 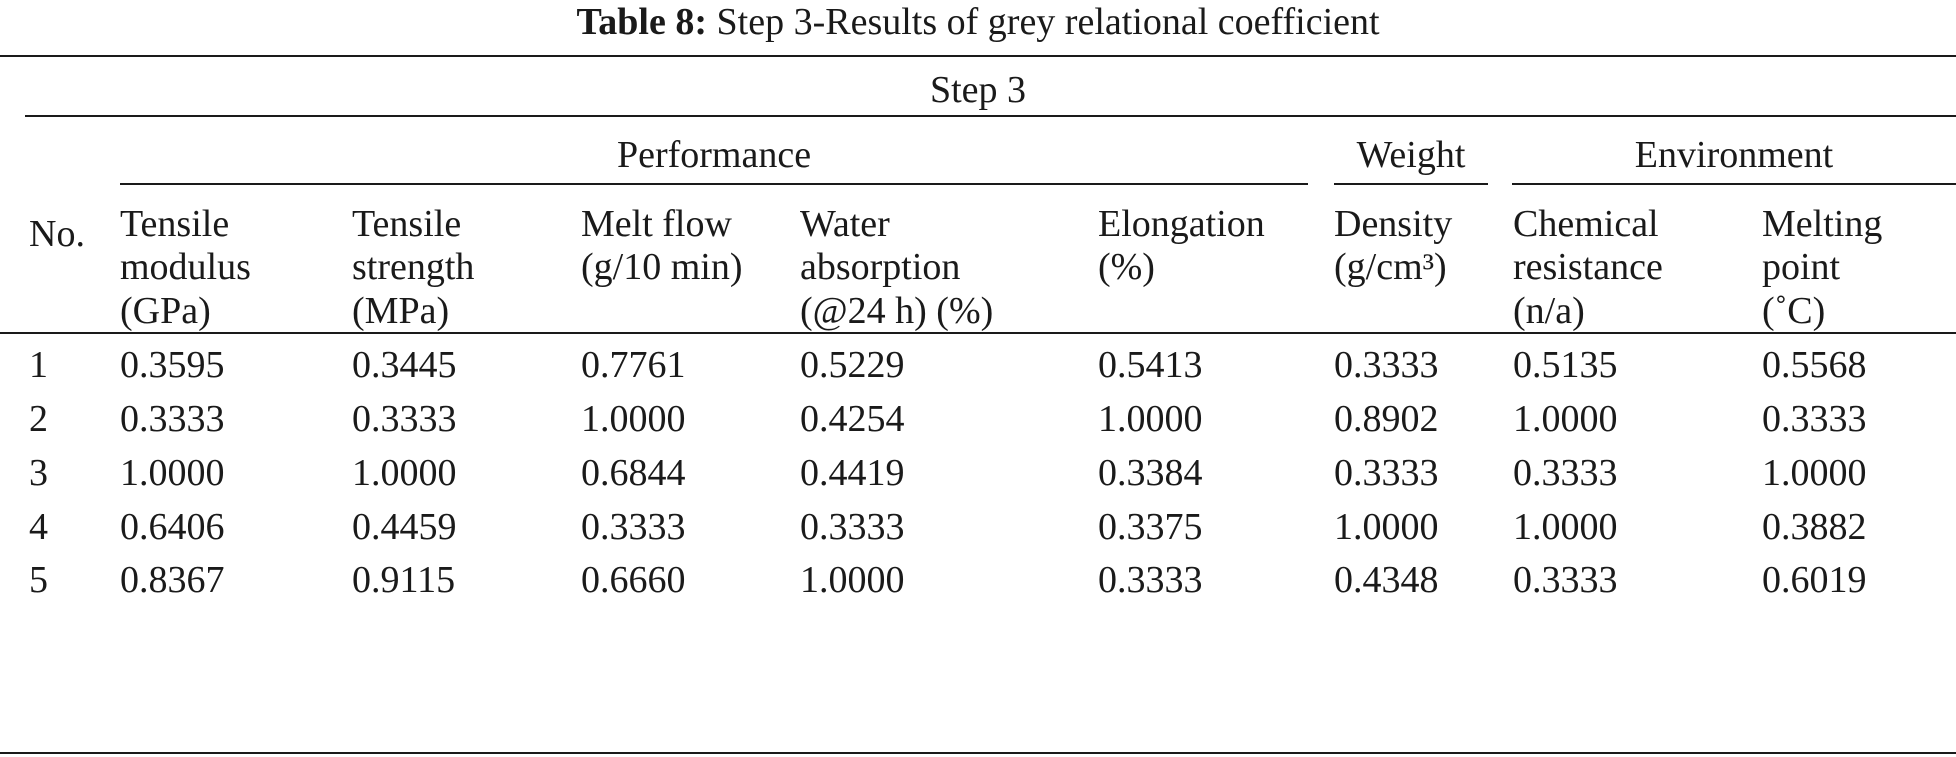 What do you see at coordinates (57, 234) in the screenshot?
I see `no-header: No.` at bounding box center [57, 234].